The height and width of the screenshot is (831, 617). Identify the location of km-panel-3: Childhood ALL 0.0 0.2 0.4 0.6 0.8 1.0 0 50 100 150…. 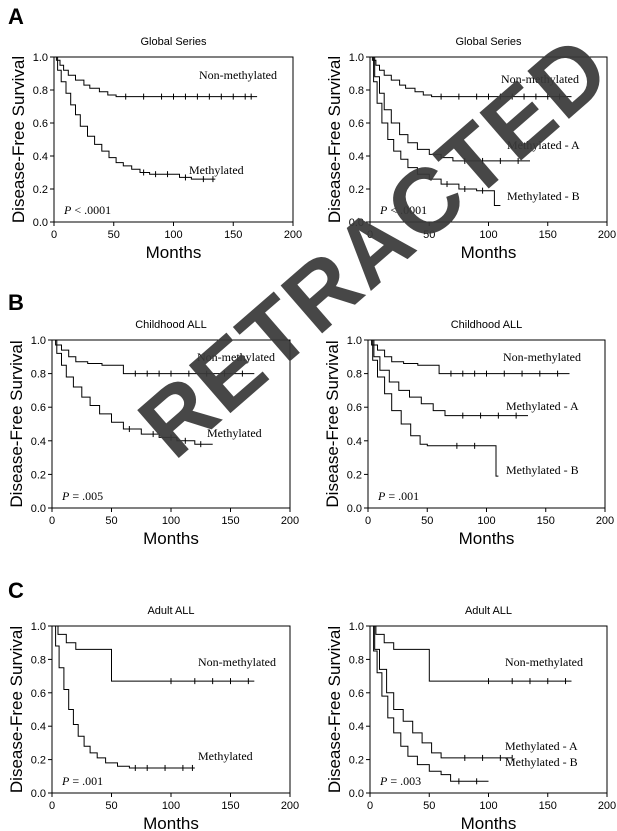
(153, 433).